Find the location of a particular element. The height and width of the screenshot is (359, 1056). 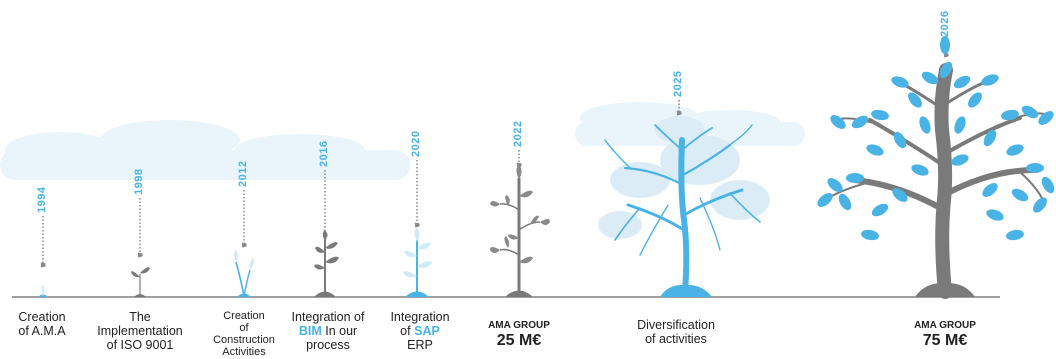

milestone-label-2026: AMA GROUP 75 M€ is located at coordinates (945, 334).